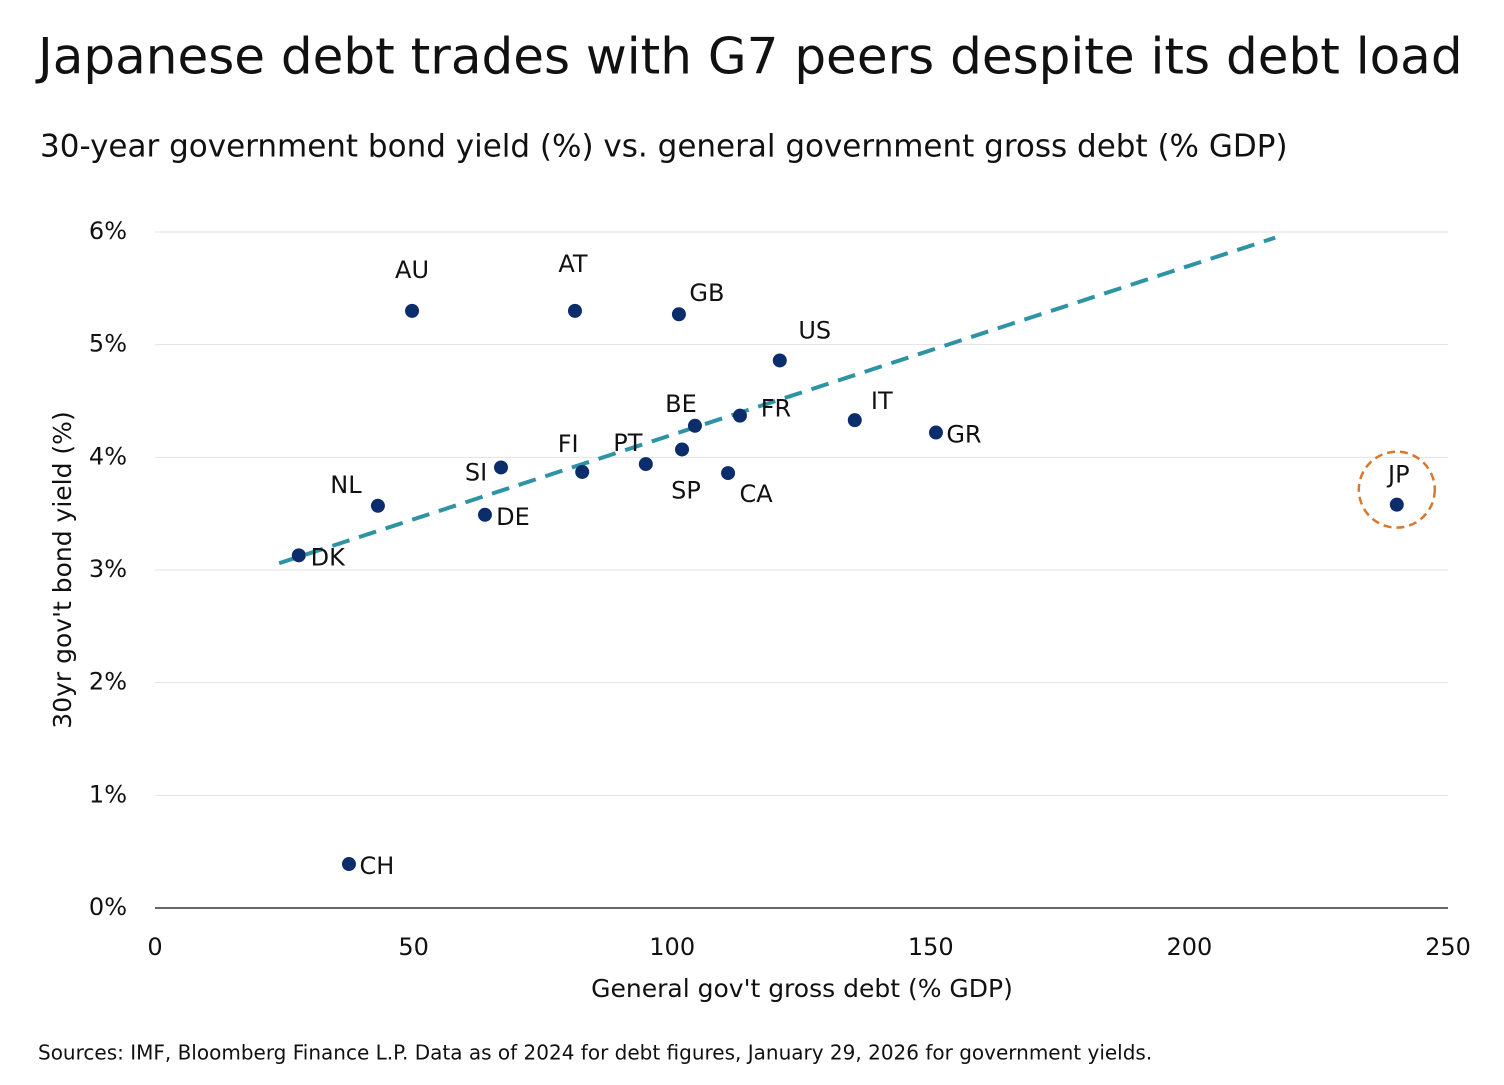  I want to click on point-label: FR, so click(776, 409).